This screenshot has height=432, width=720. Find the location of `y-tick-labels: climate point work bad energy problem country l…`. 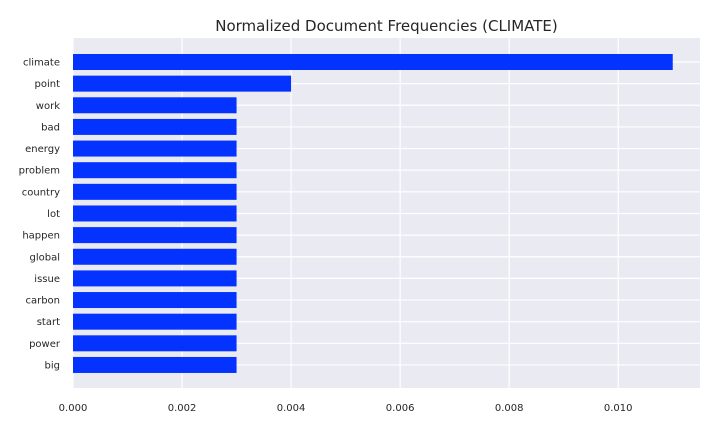

y-tick-labels: climate point work bad energy problem country l… is located at coordinates (40, 215).